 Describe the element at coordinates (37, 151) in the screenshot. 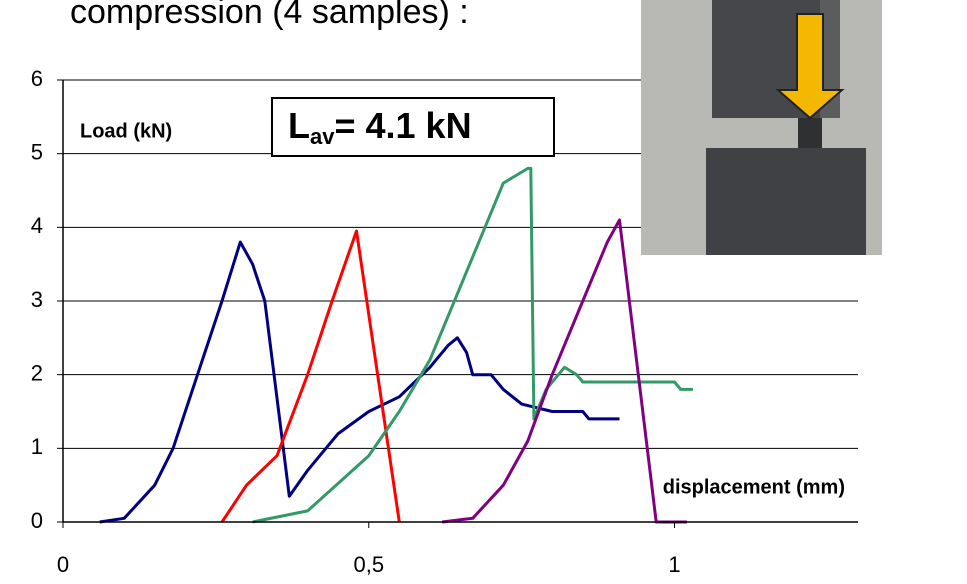

I see `y-tick-label: 5` at that location.